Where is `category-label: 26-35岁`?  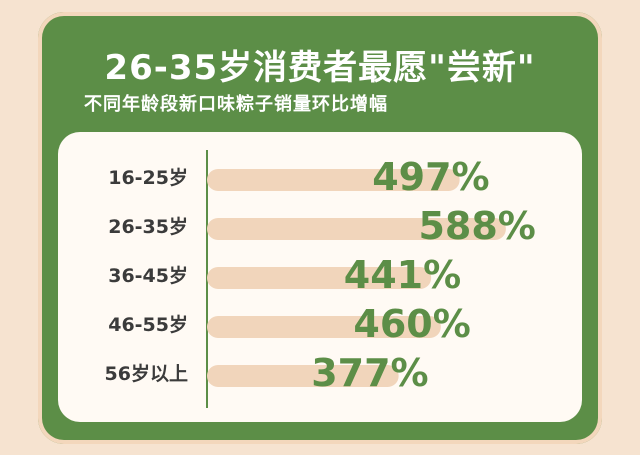
category-label: 26-35岁 is located at coordinates (148, 226).